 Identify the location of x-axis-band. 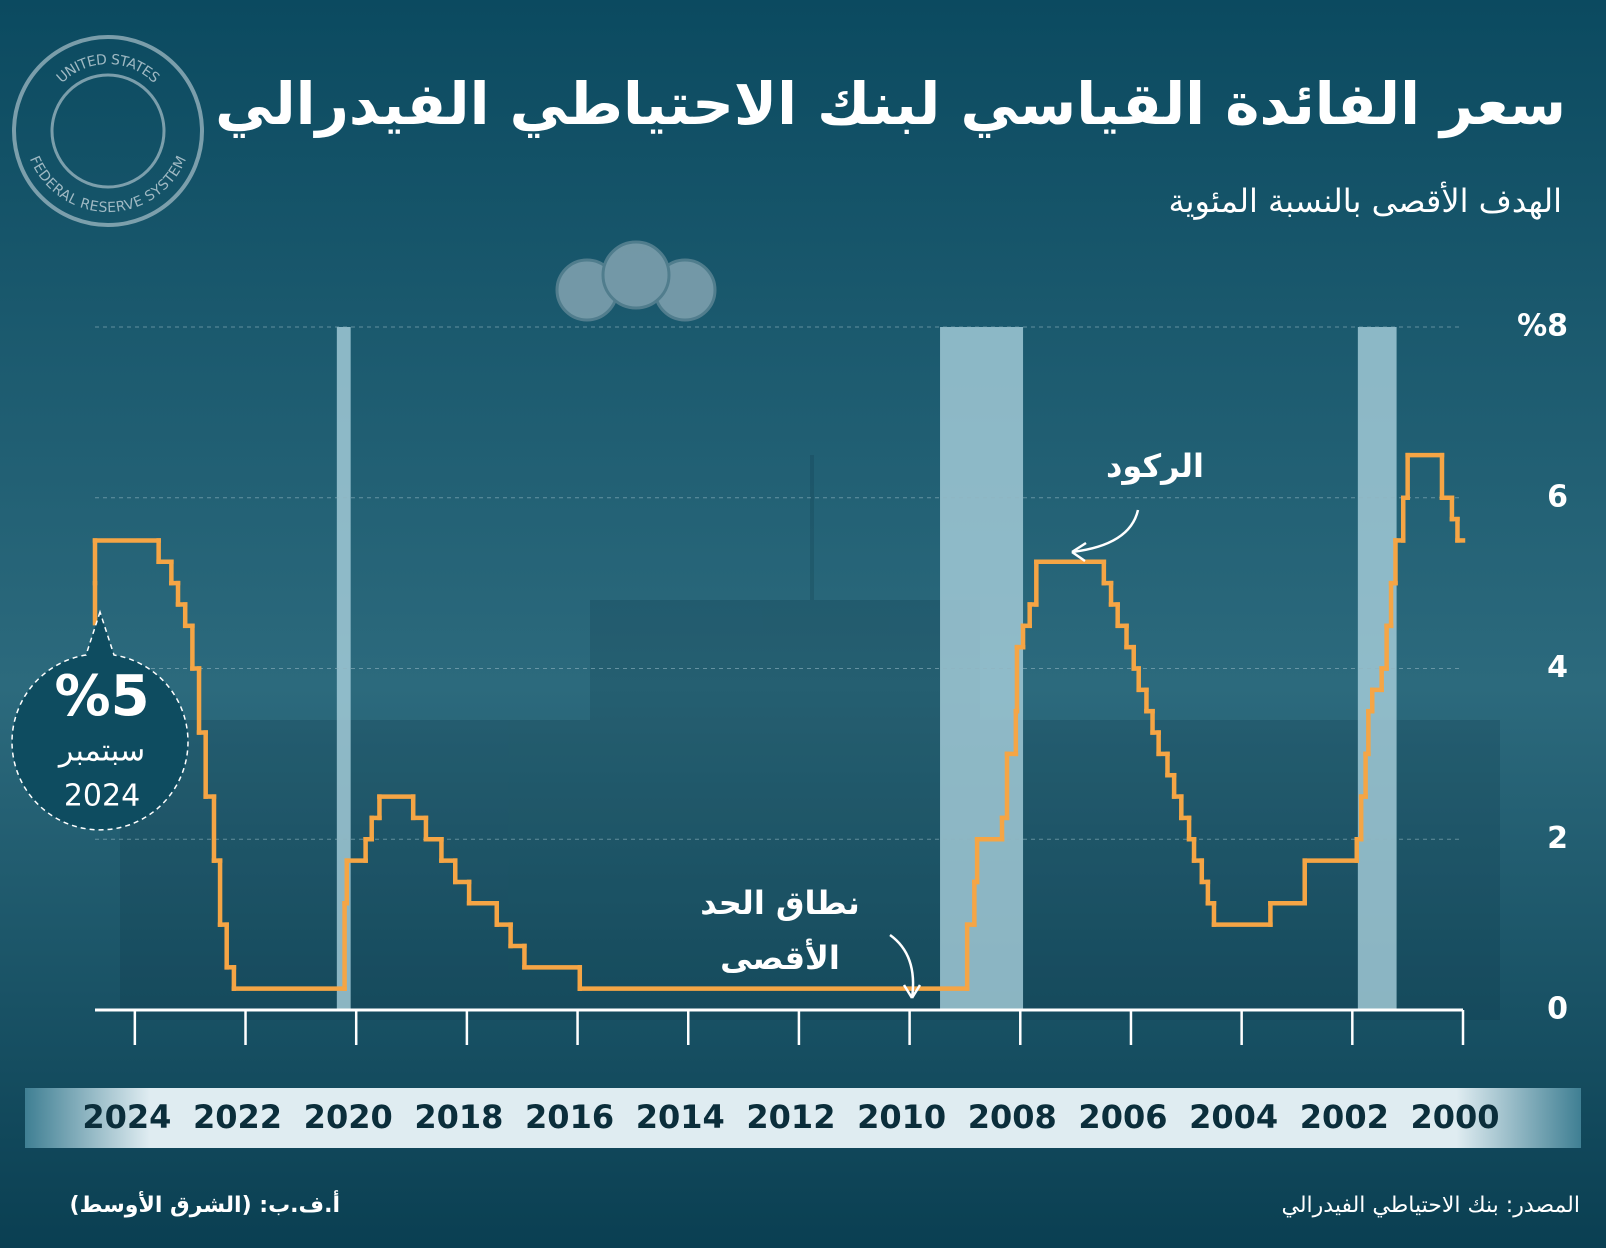
(803, 1118).